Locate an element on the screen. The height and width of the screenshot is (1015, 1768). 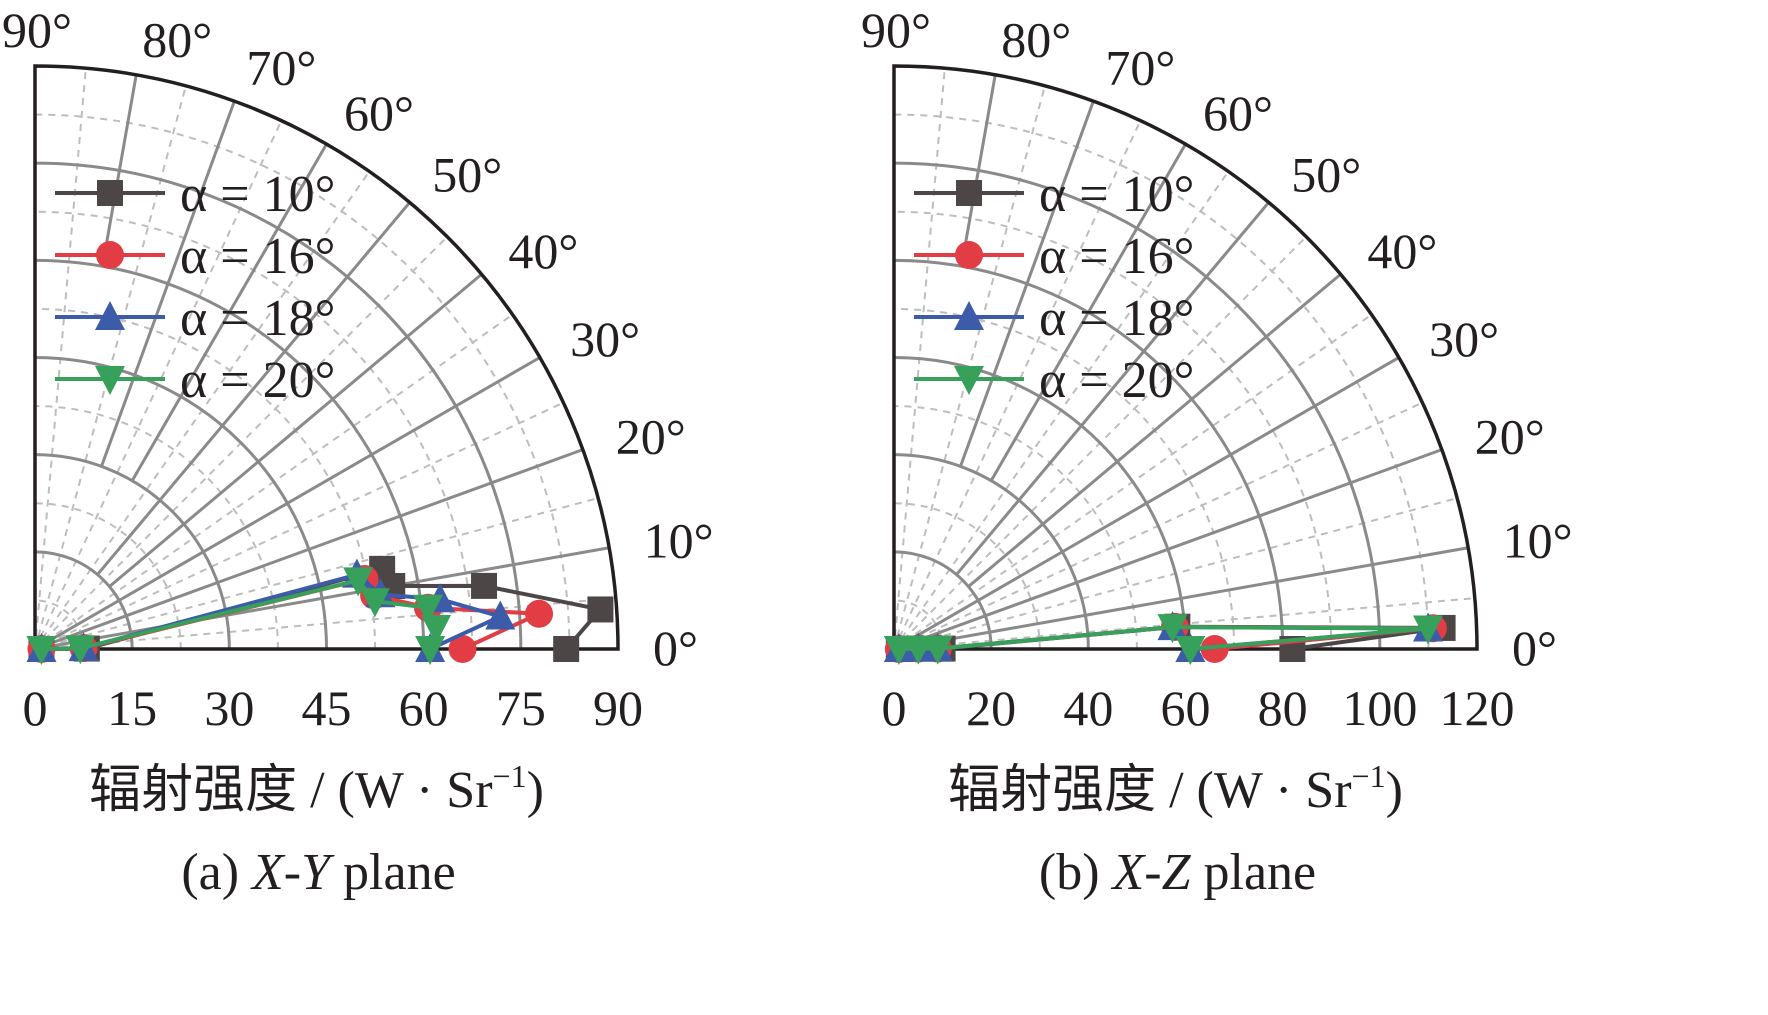
radial-tick-label: 120 is located at coordinates (1477, 708).